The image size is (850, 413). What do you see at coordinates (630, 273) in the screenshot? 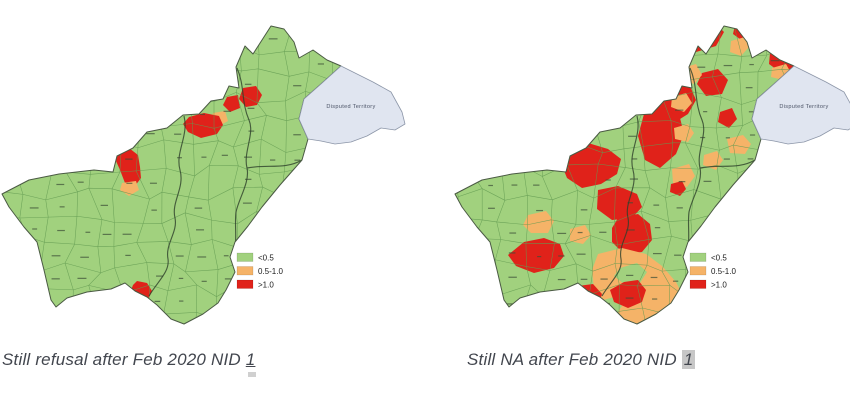
I see `district-patch-green` at bounding box center [630, 273].